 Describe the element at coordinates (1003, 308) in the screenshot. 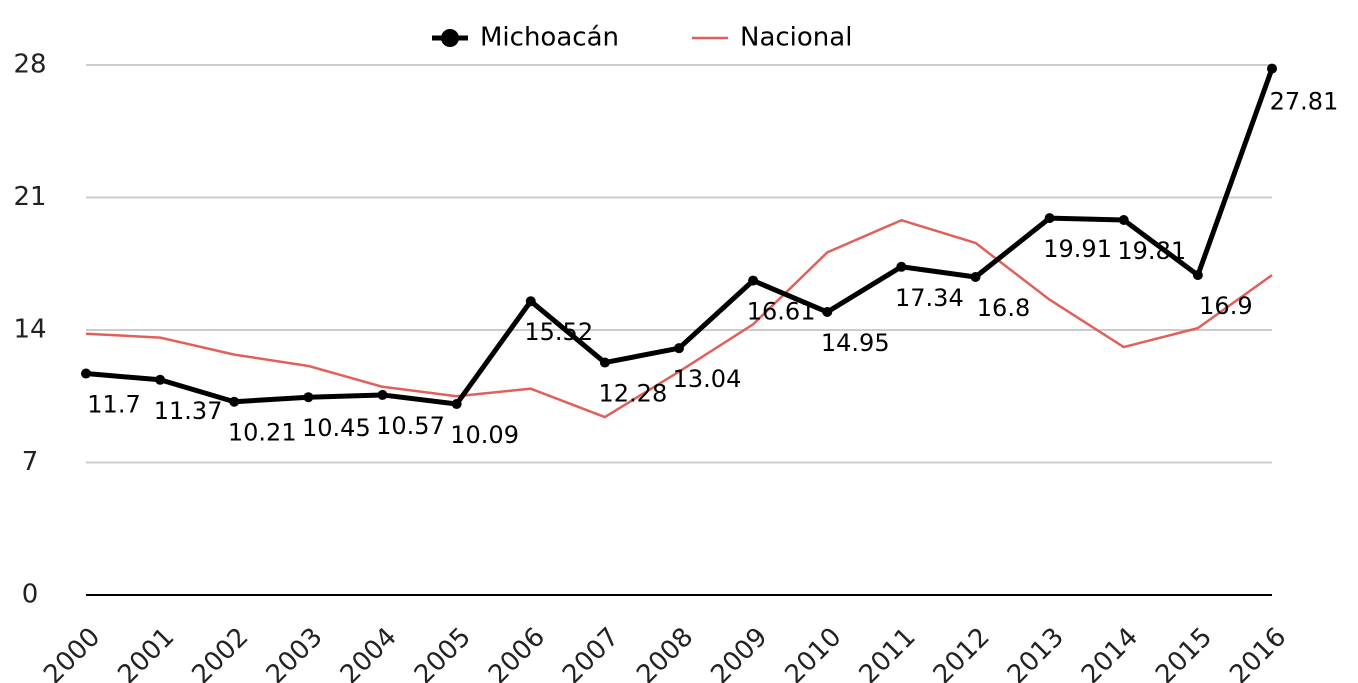

I see `data-label: 16.8` at that location.